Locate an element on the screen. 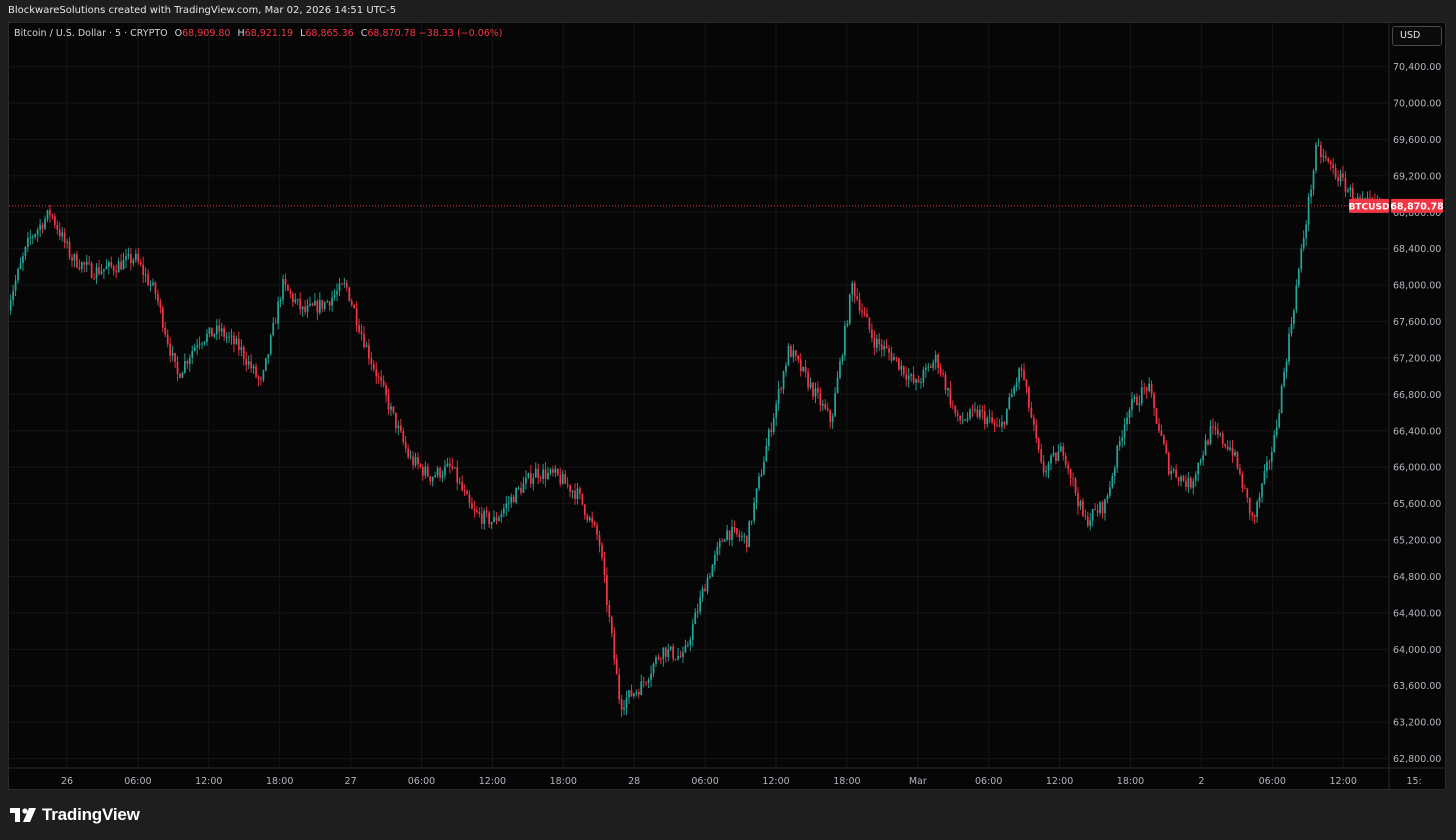 The height and width of the screenshot is (840, 1456). price-tick-label: 68,000.00 is located at coordinates (1417, 286).